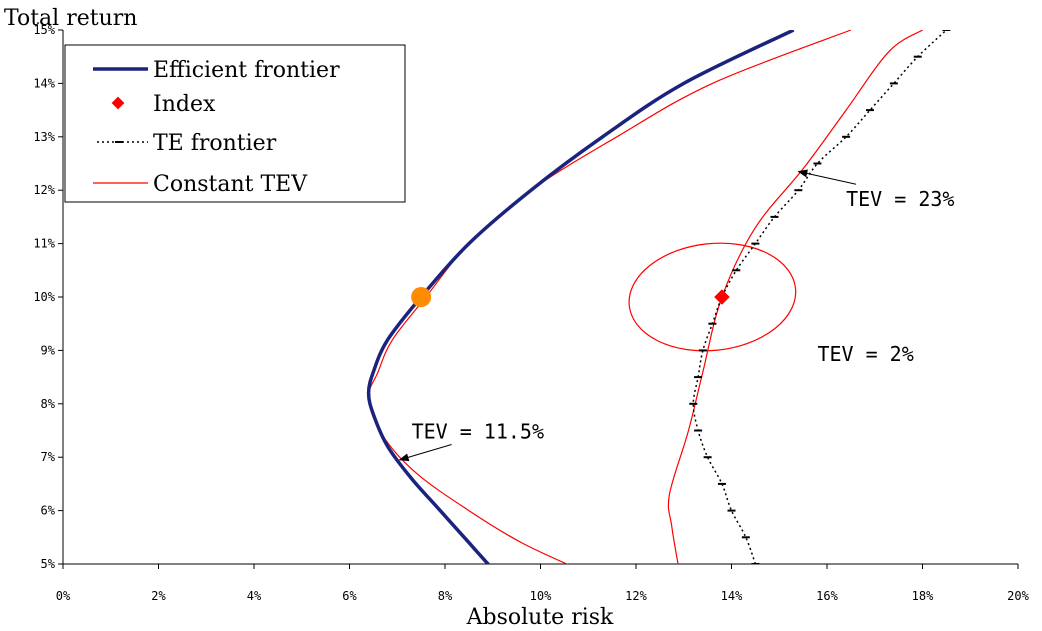 The width and height of the screenshot is (1042, 631). What do you see at coordinates (48, 457) in the screenshot?
I see `y-tick-label: 7%` at bounding box center [48, 457].